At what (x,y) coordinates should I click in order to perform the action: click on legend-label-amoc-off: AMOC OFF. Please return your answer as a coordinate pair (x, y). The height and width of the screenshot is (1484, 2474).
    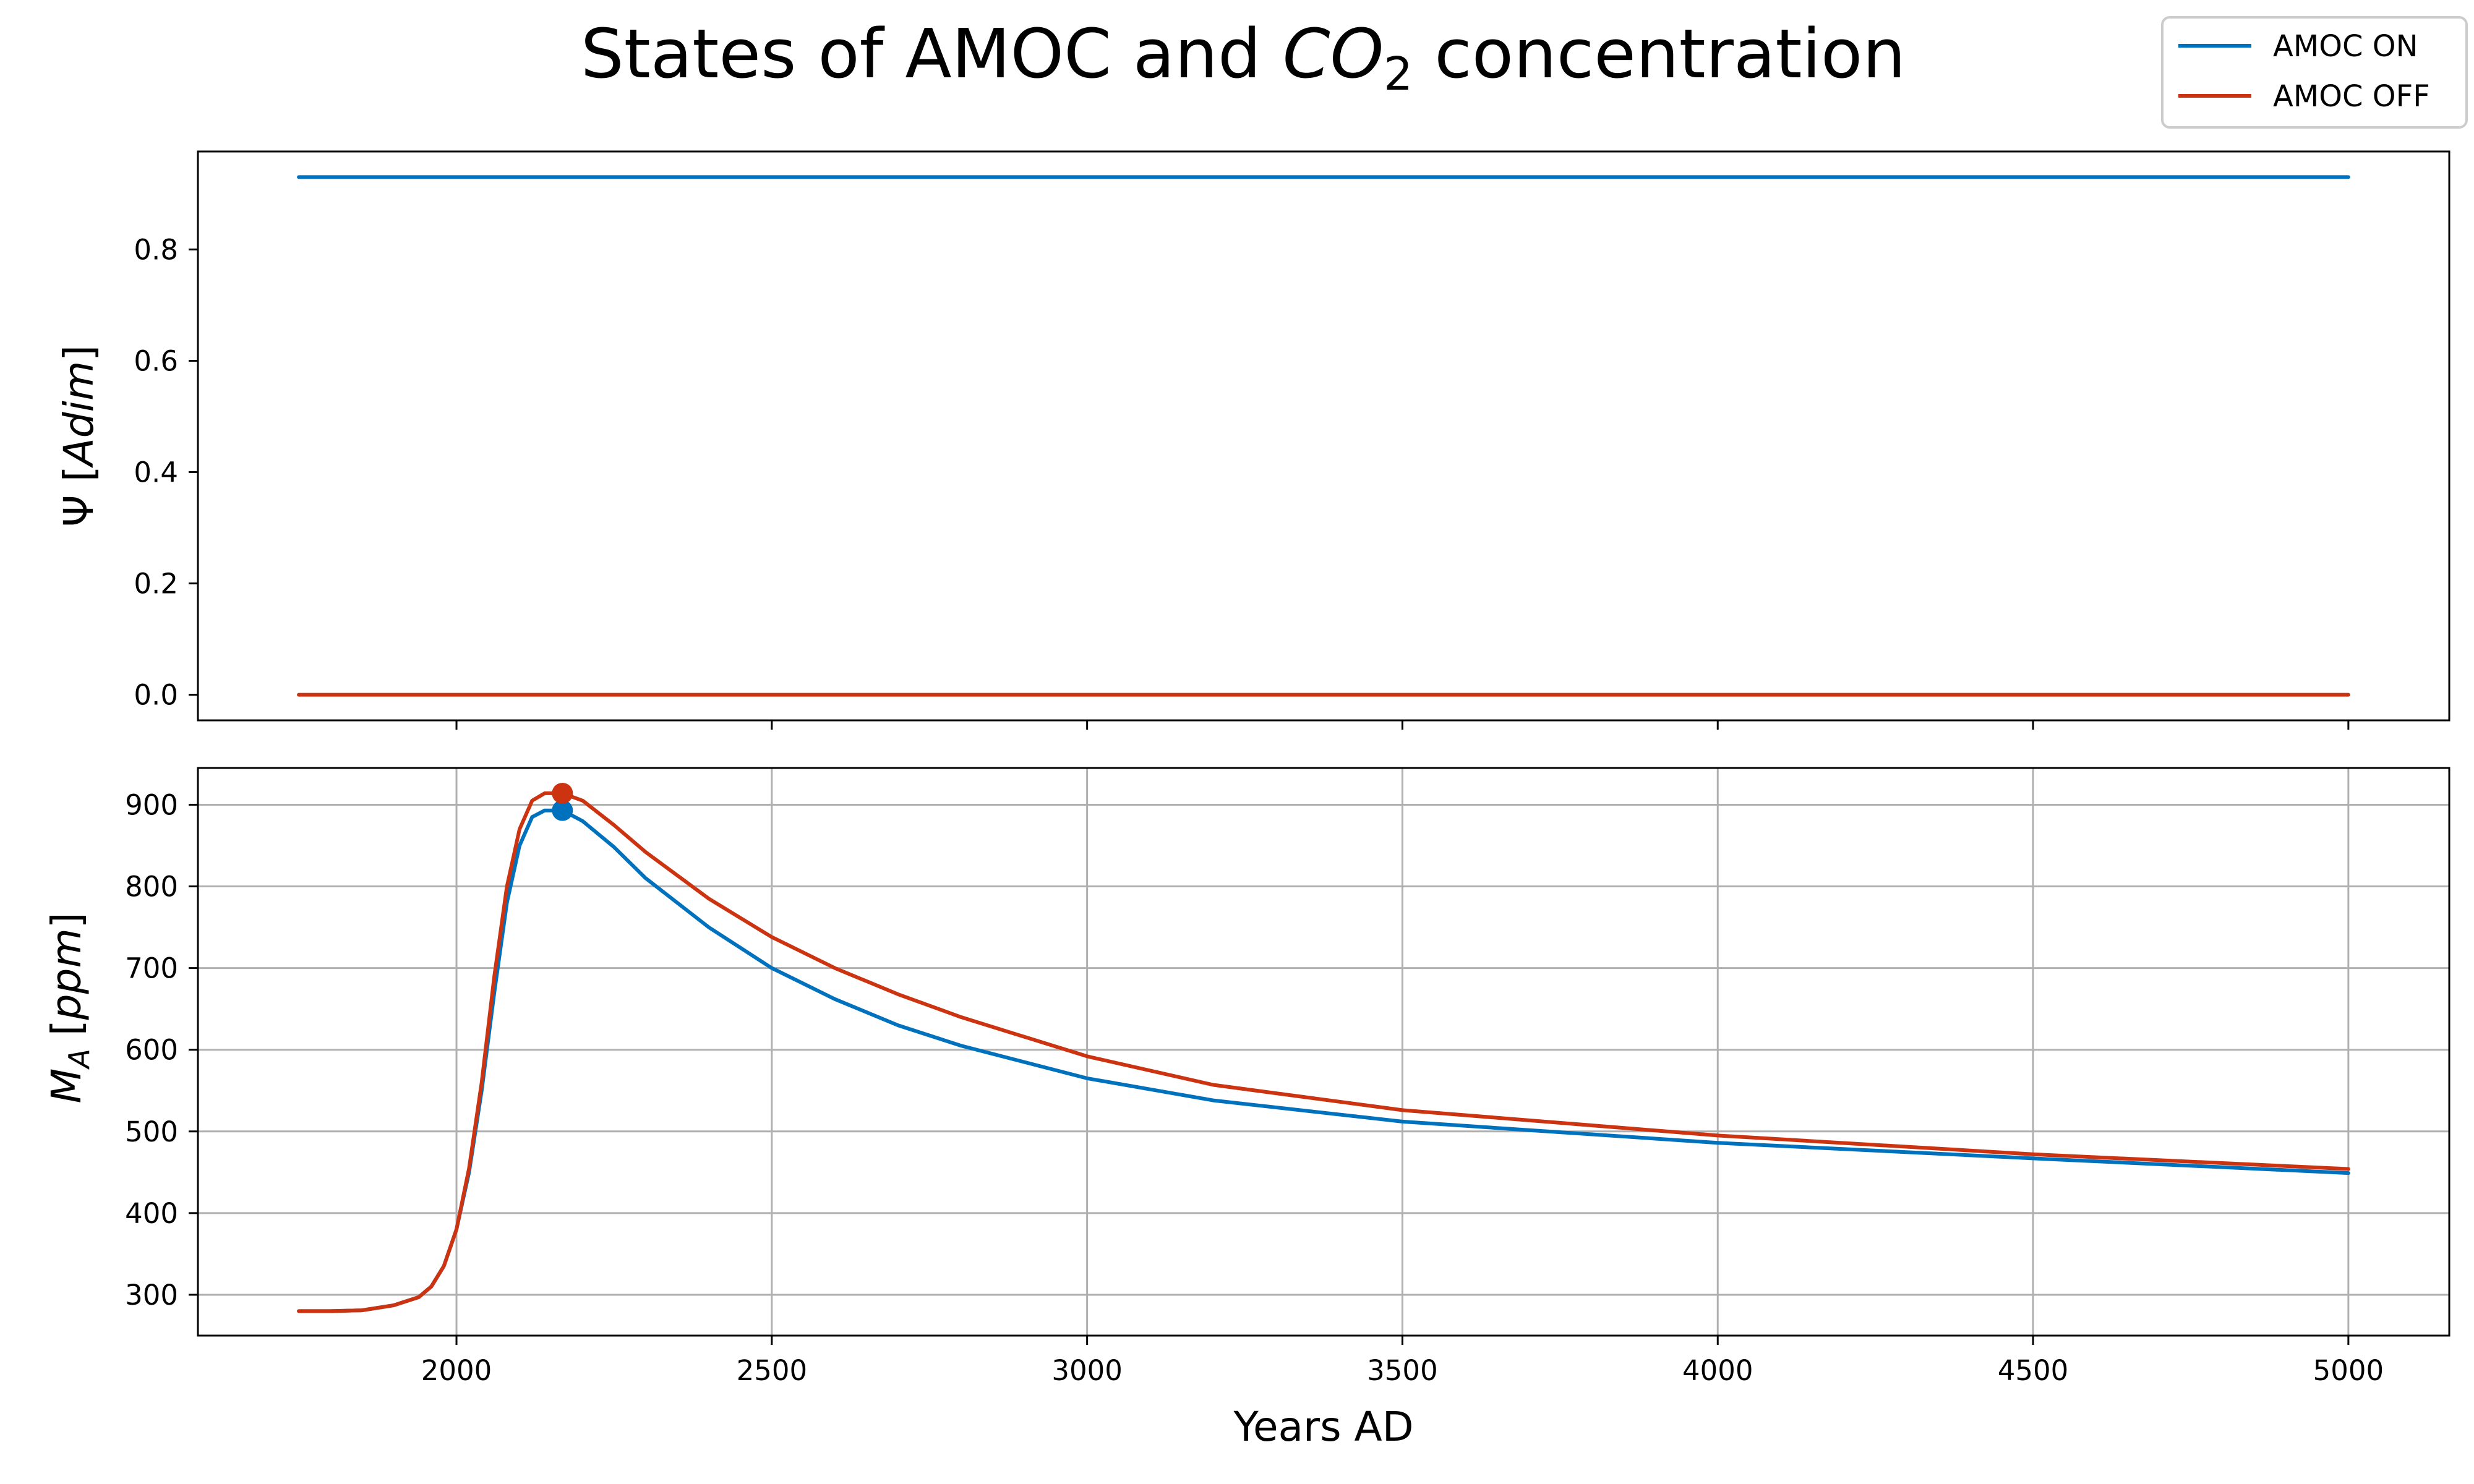
    Looking at the image, I should click on (2351, 96).